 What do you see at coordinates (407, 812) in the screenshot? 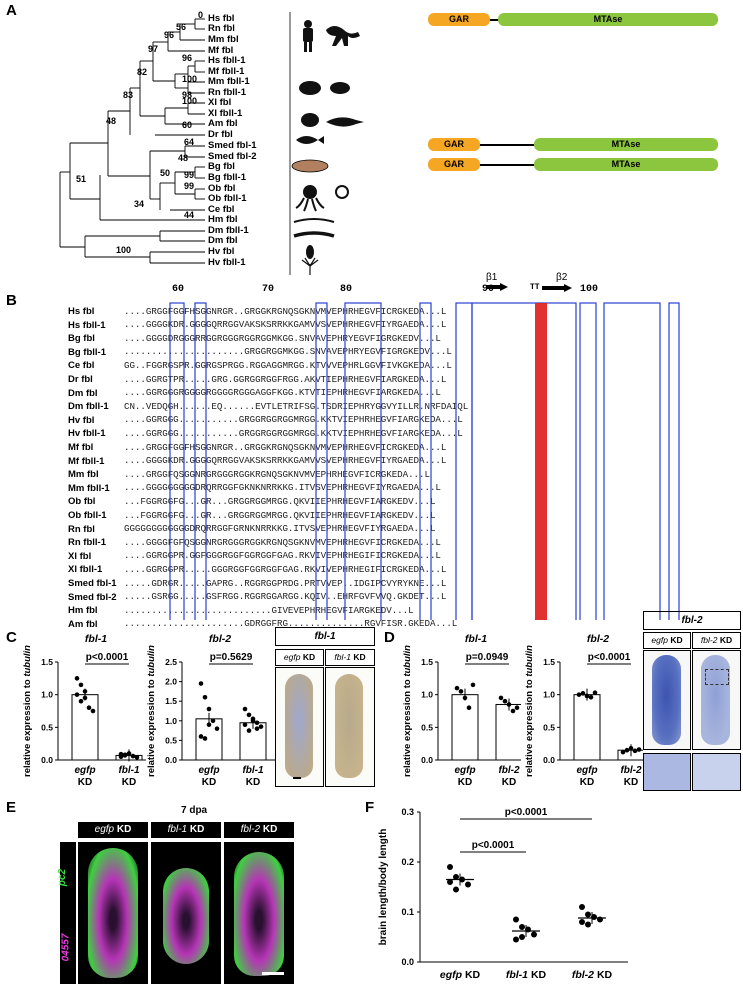
I see `y-tick-label: 0.3` at bounding box center [407, 812].